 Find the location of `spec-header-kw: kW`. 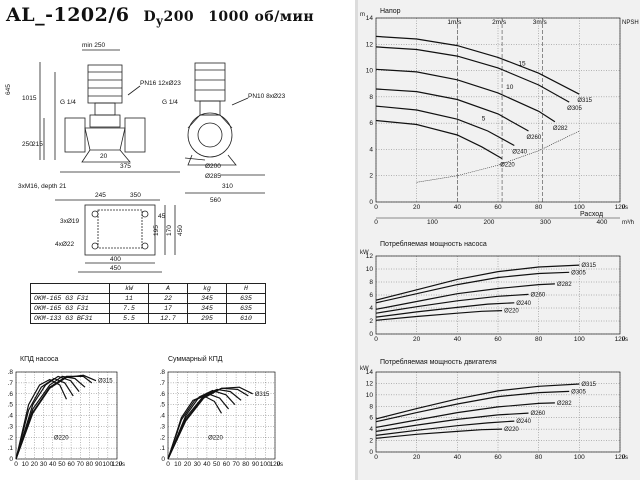

spec-header-kw: kW is located at coordinates (129, 288).